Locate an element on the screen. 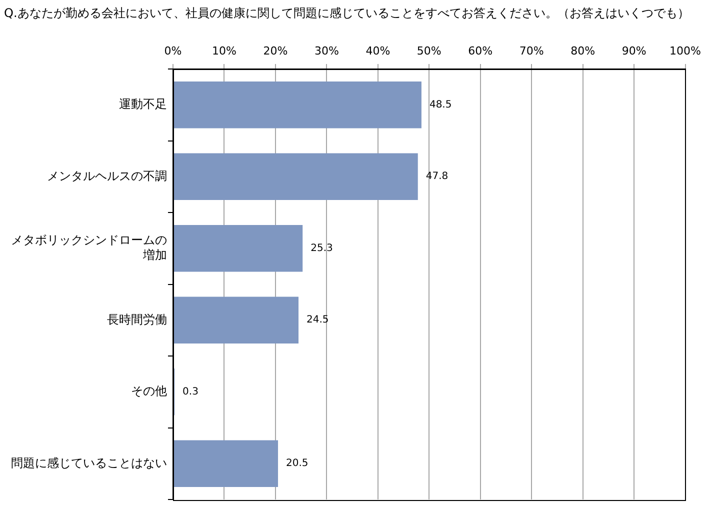 The image size is (707, 508). x-tick-label: 90% is located at coordinates (634, 51).